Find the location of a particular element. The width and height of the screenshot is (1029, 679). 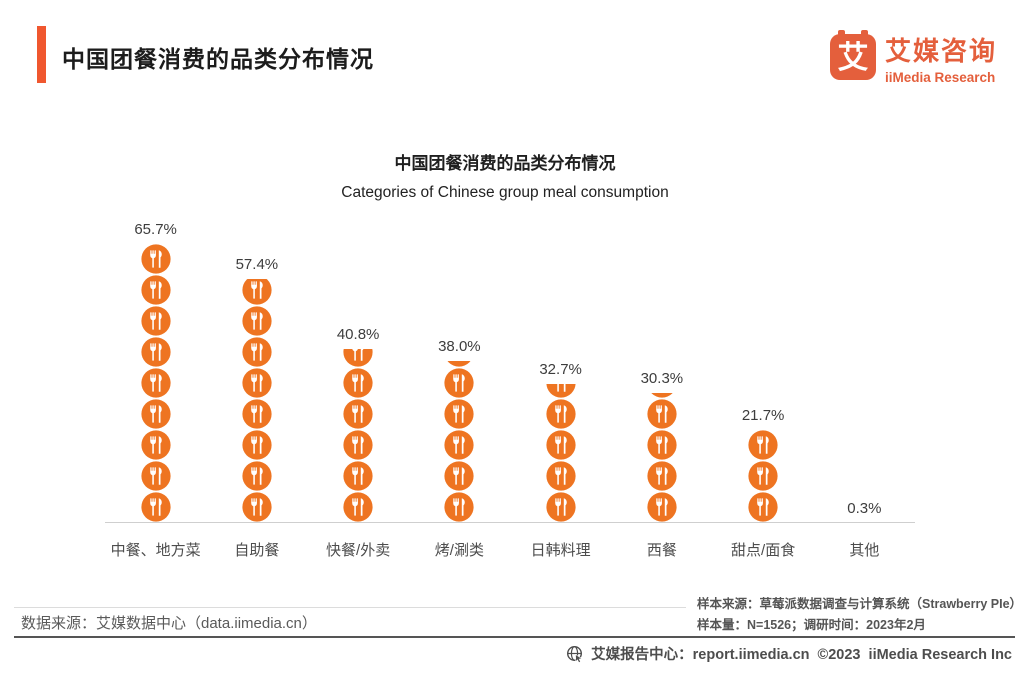

category-label: 其他 is located at coordinates (864, 550).